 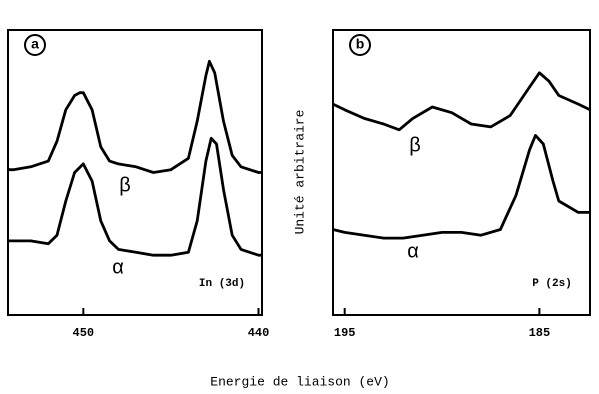 I want to click on x-axis-label: Energie de liaison (eV), so click(x=299, y=381).